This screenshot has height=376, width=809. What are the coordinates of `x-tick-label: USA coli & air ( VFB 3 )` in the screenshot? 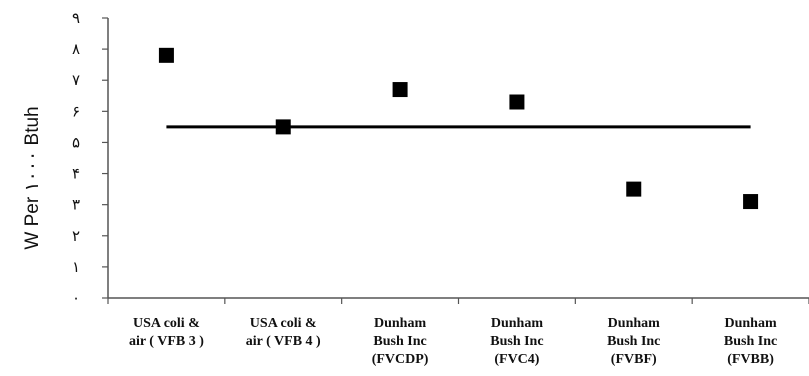 It's located at (166, 332).